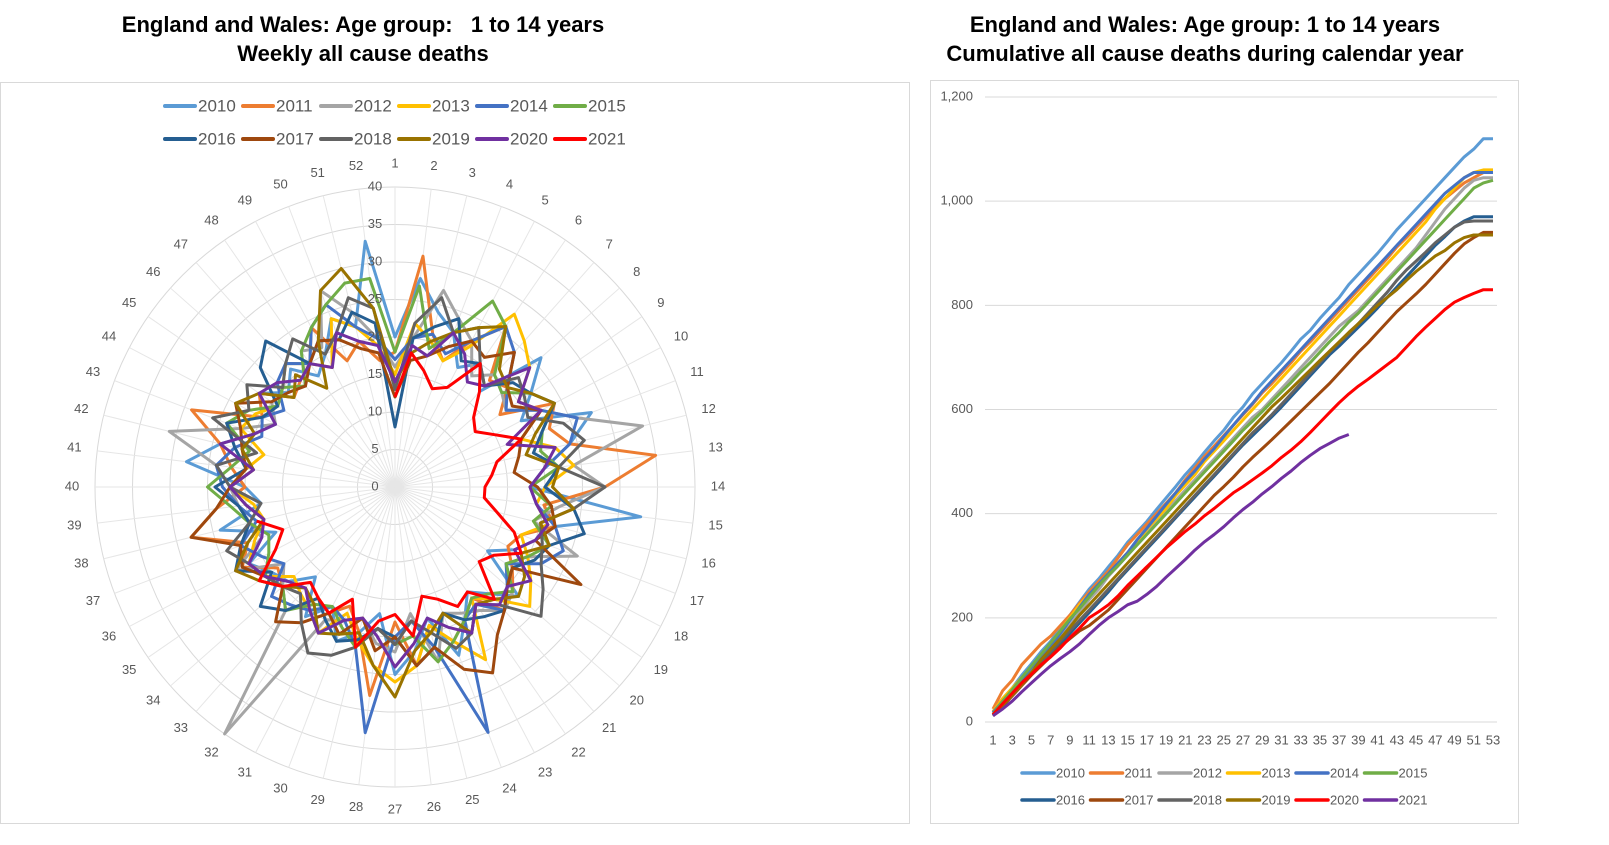 The image size is (1609, 845). I want to click on radar-category-label: 17, so click(697, 600).